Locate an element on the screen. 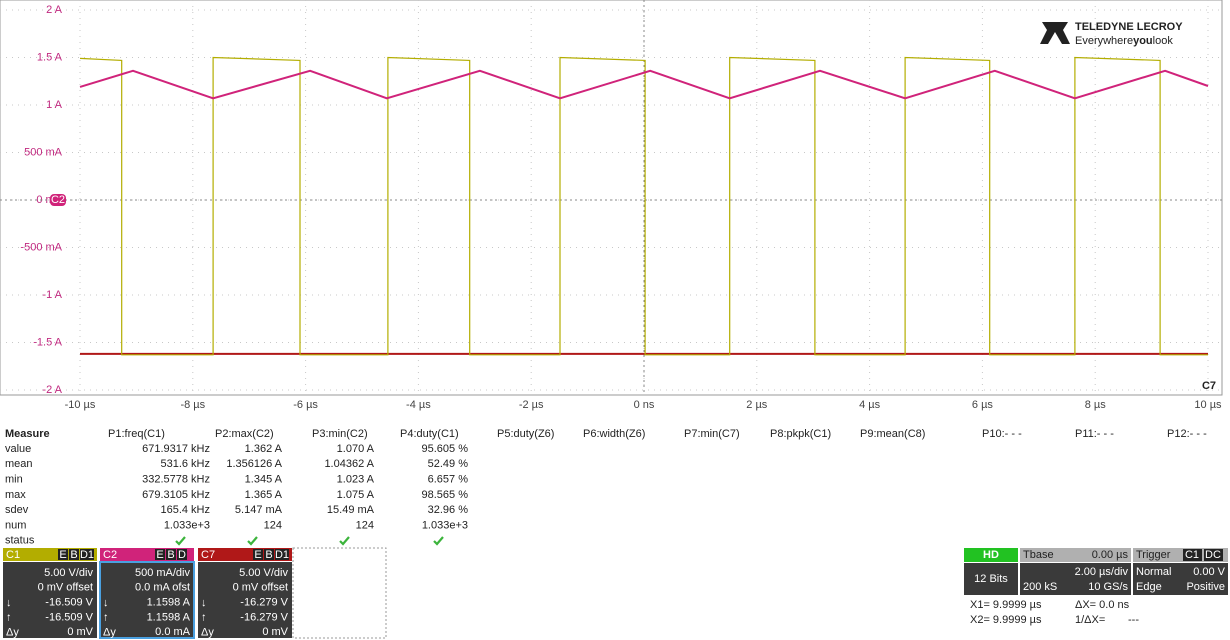  cursor-x2: X2= 9.9999 µs is located at coordinates (1006, 620).